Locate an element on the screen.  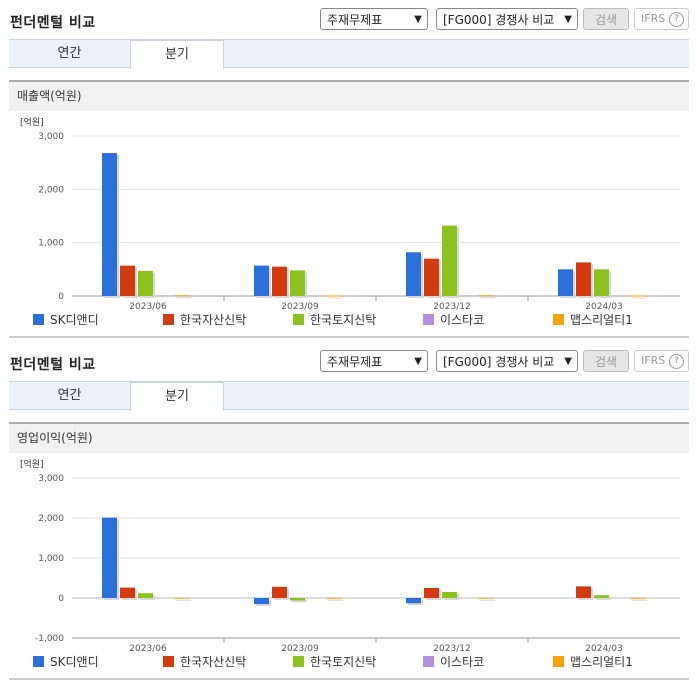
chart-legend: SK디앤디 한국자산신탁 한국토지신탁 이스타코 맵스리얼티1 is located at coordinates (348, 321).